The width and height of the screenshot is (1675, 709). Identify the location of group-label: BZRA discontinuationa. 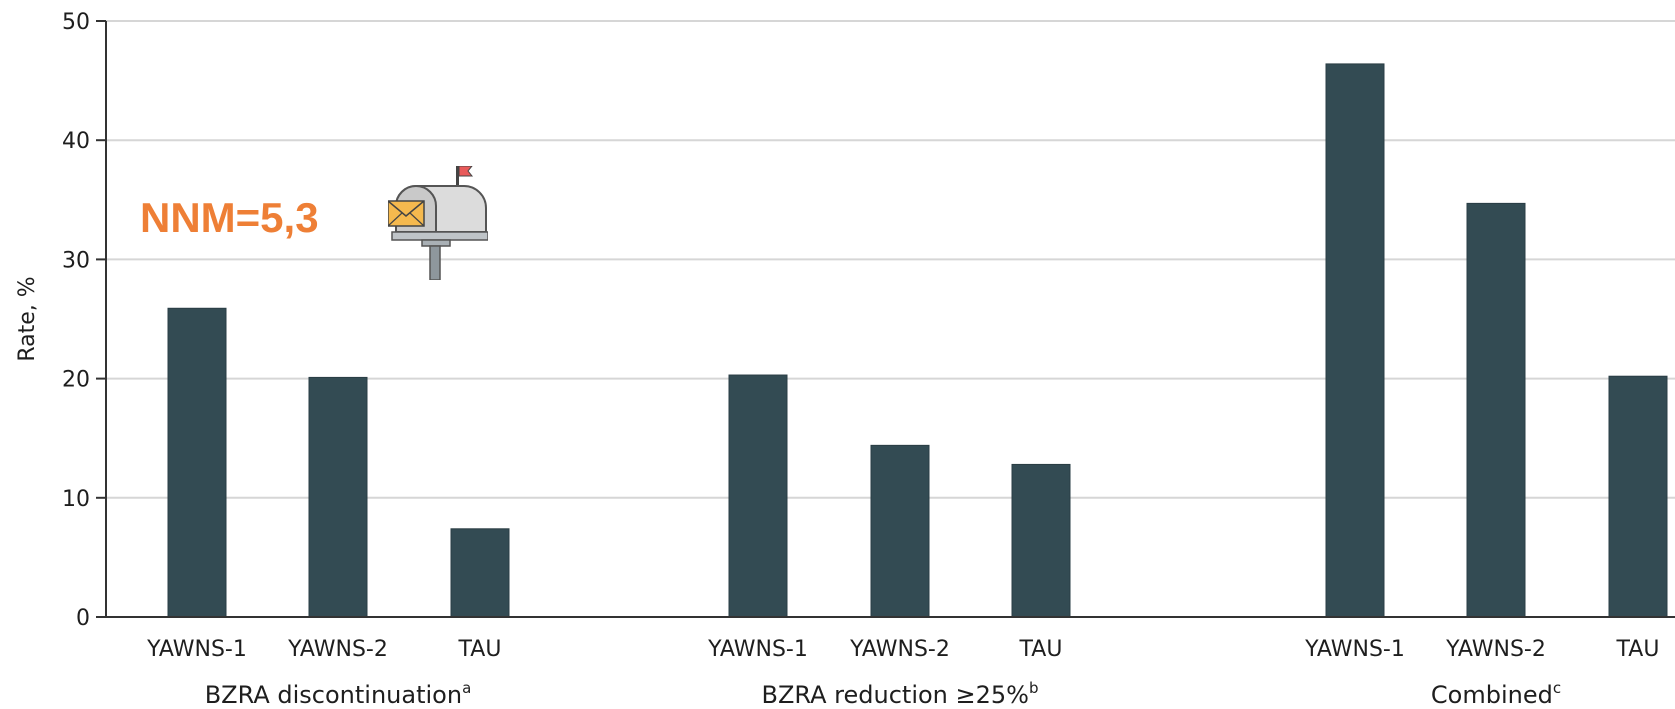
(338, 694).